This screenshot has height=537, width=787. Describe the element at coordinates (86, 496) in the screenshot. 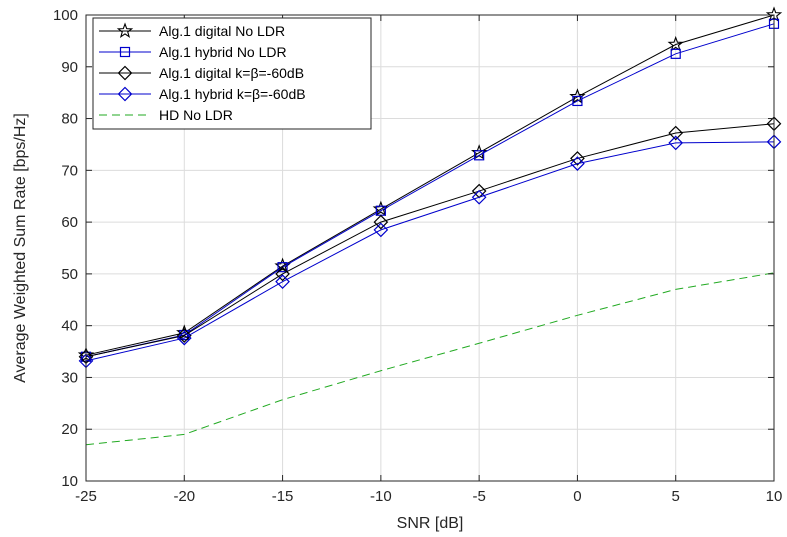

I see `x-tick-label: -25` at that location.